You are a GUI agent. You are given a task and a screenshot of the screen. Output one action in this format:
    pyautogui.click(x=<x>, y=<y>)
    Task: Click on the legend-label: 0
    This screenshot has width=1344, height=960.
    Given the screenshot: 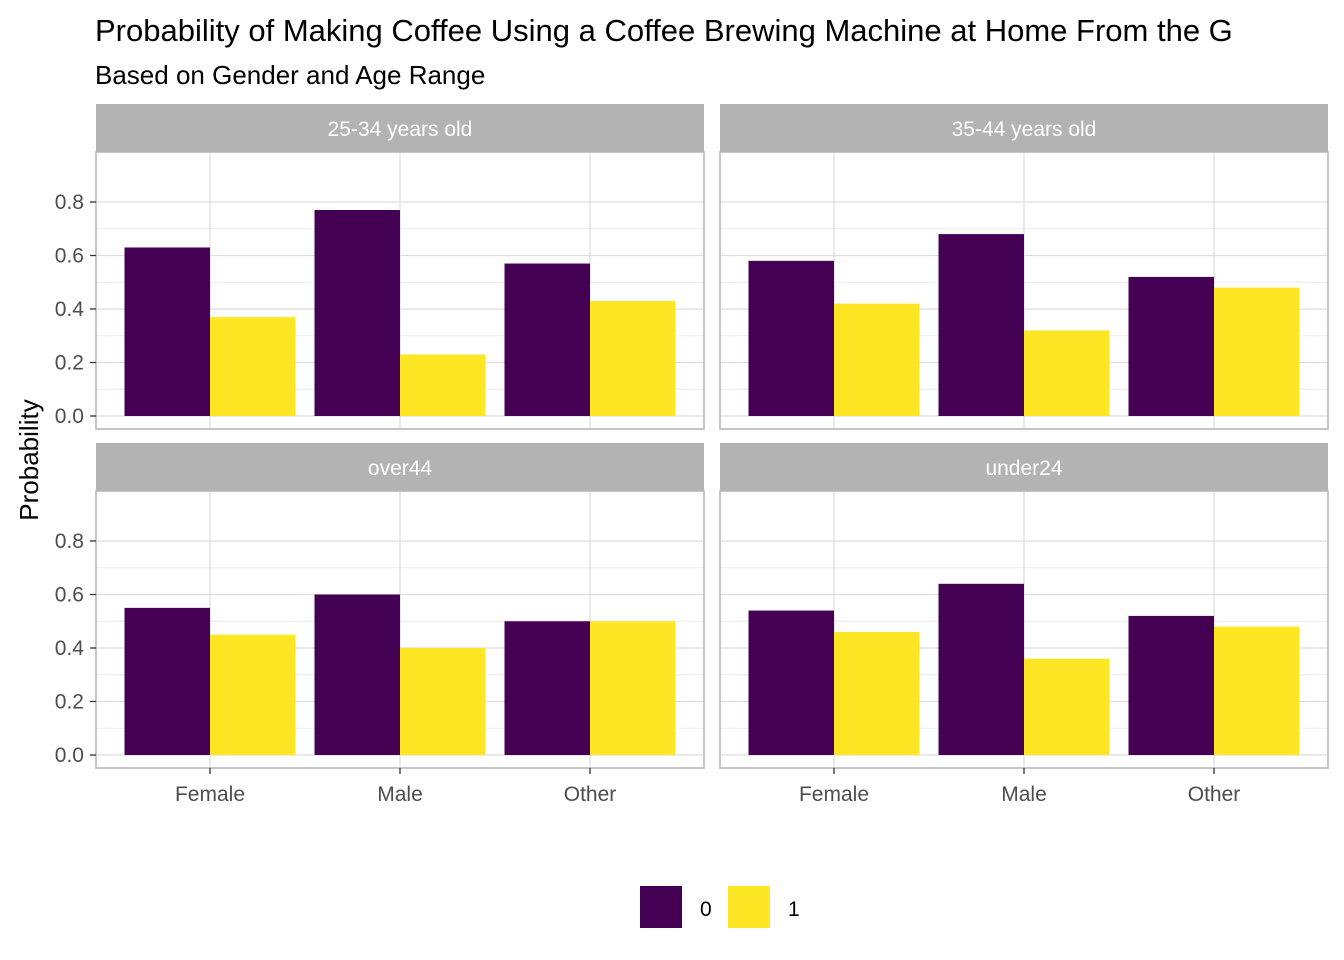 What is the action you would take?
    pyautogui.click(x=706, y=909)
    